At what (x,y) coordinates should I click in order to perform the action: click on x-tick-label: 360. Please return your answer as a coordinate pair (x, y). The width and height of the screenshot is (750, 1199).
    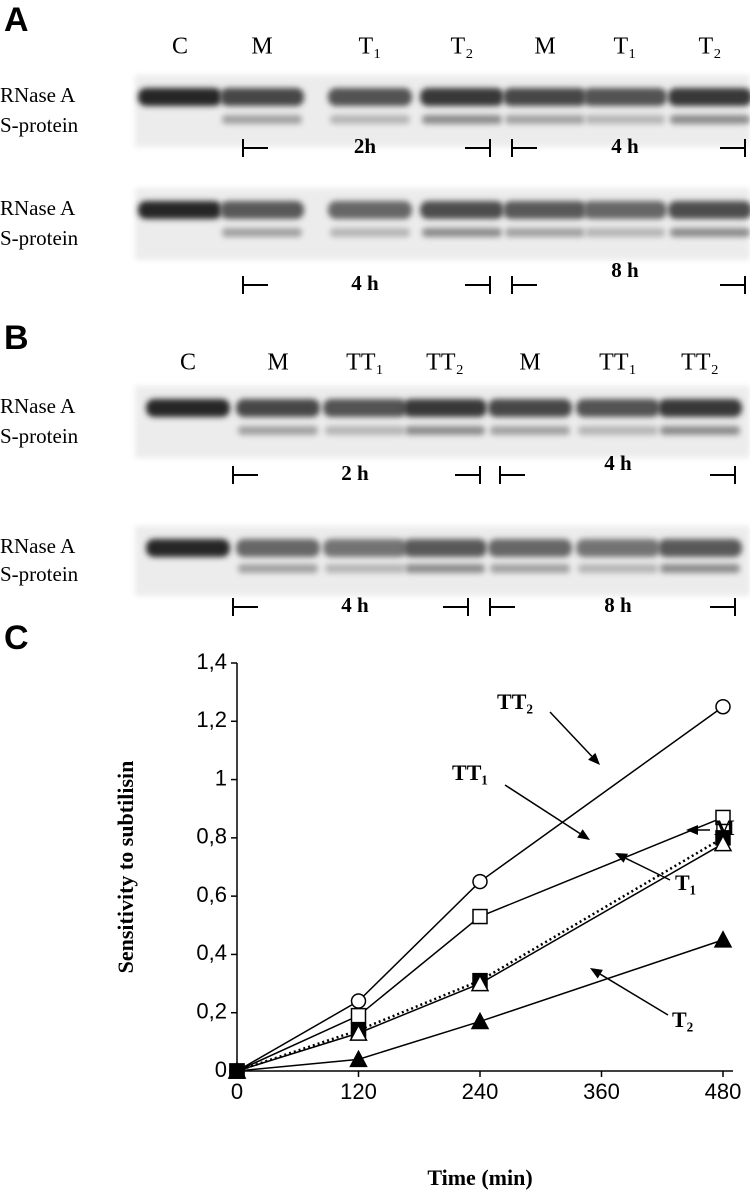
    Looking at the image, I should click on (601, 1091).